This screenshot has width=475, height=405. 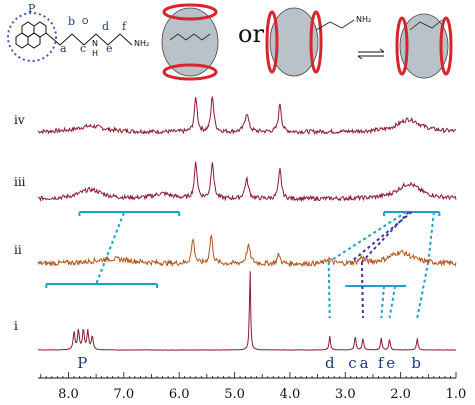 What do you see at coordinates (190, 12) in the screenshot?
I see `cd-rim-top-a` at bounding box center [190, 12].